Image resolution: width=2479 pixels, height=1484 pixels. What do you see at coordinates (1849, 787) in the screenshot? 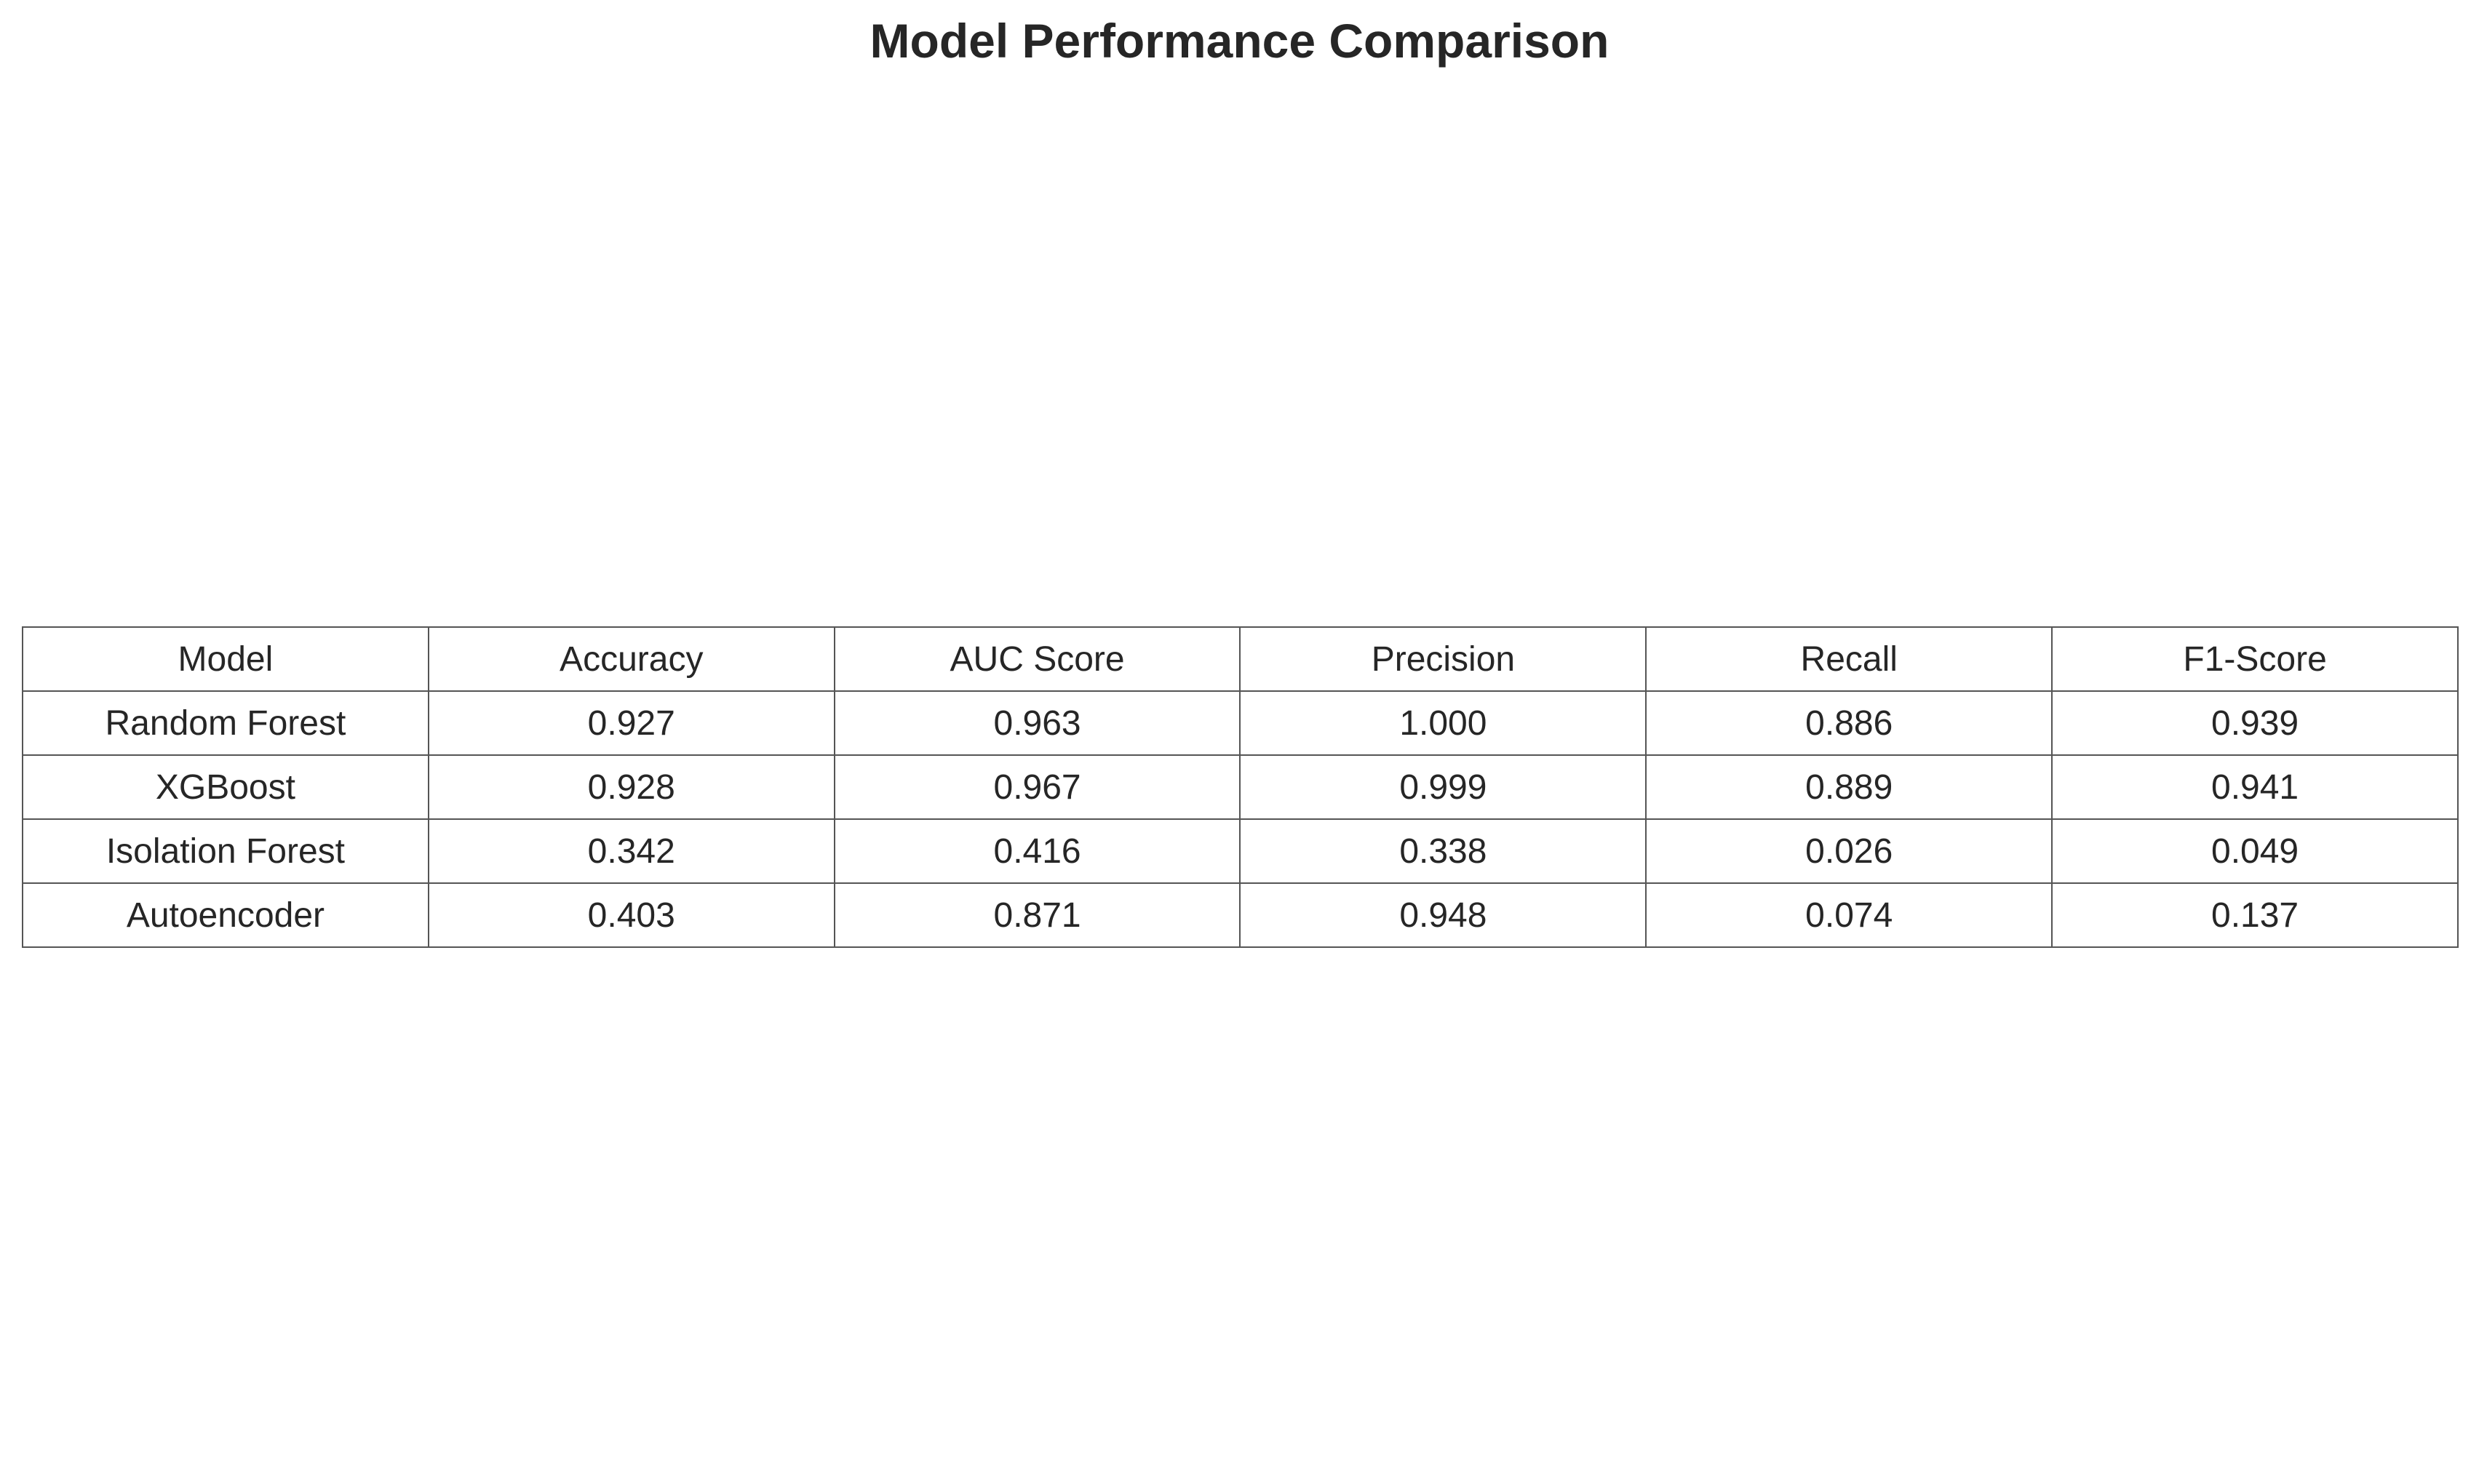
I see `cell-recall: 0.889` at bounding box center [1849, 787].